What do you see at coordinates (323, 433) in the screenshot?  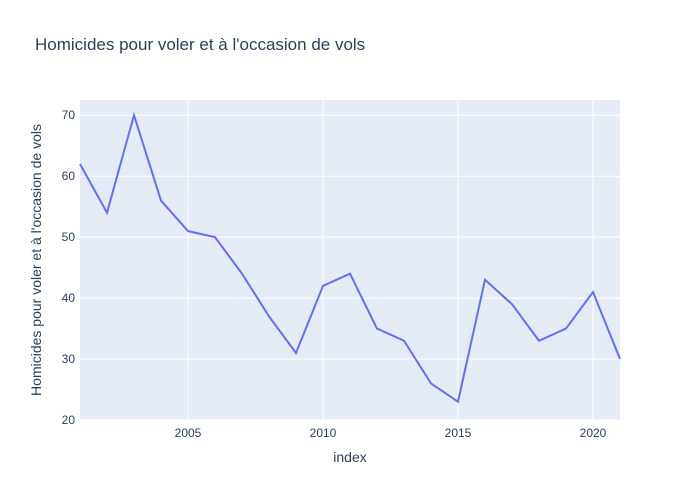 I see `x-tick-label: 2010` at bounding box center [323, 433].